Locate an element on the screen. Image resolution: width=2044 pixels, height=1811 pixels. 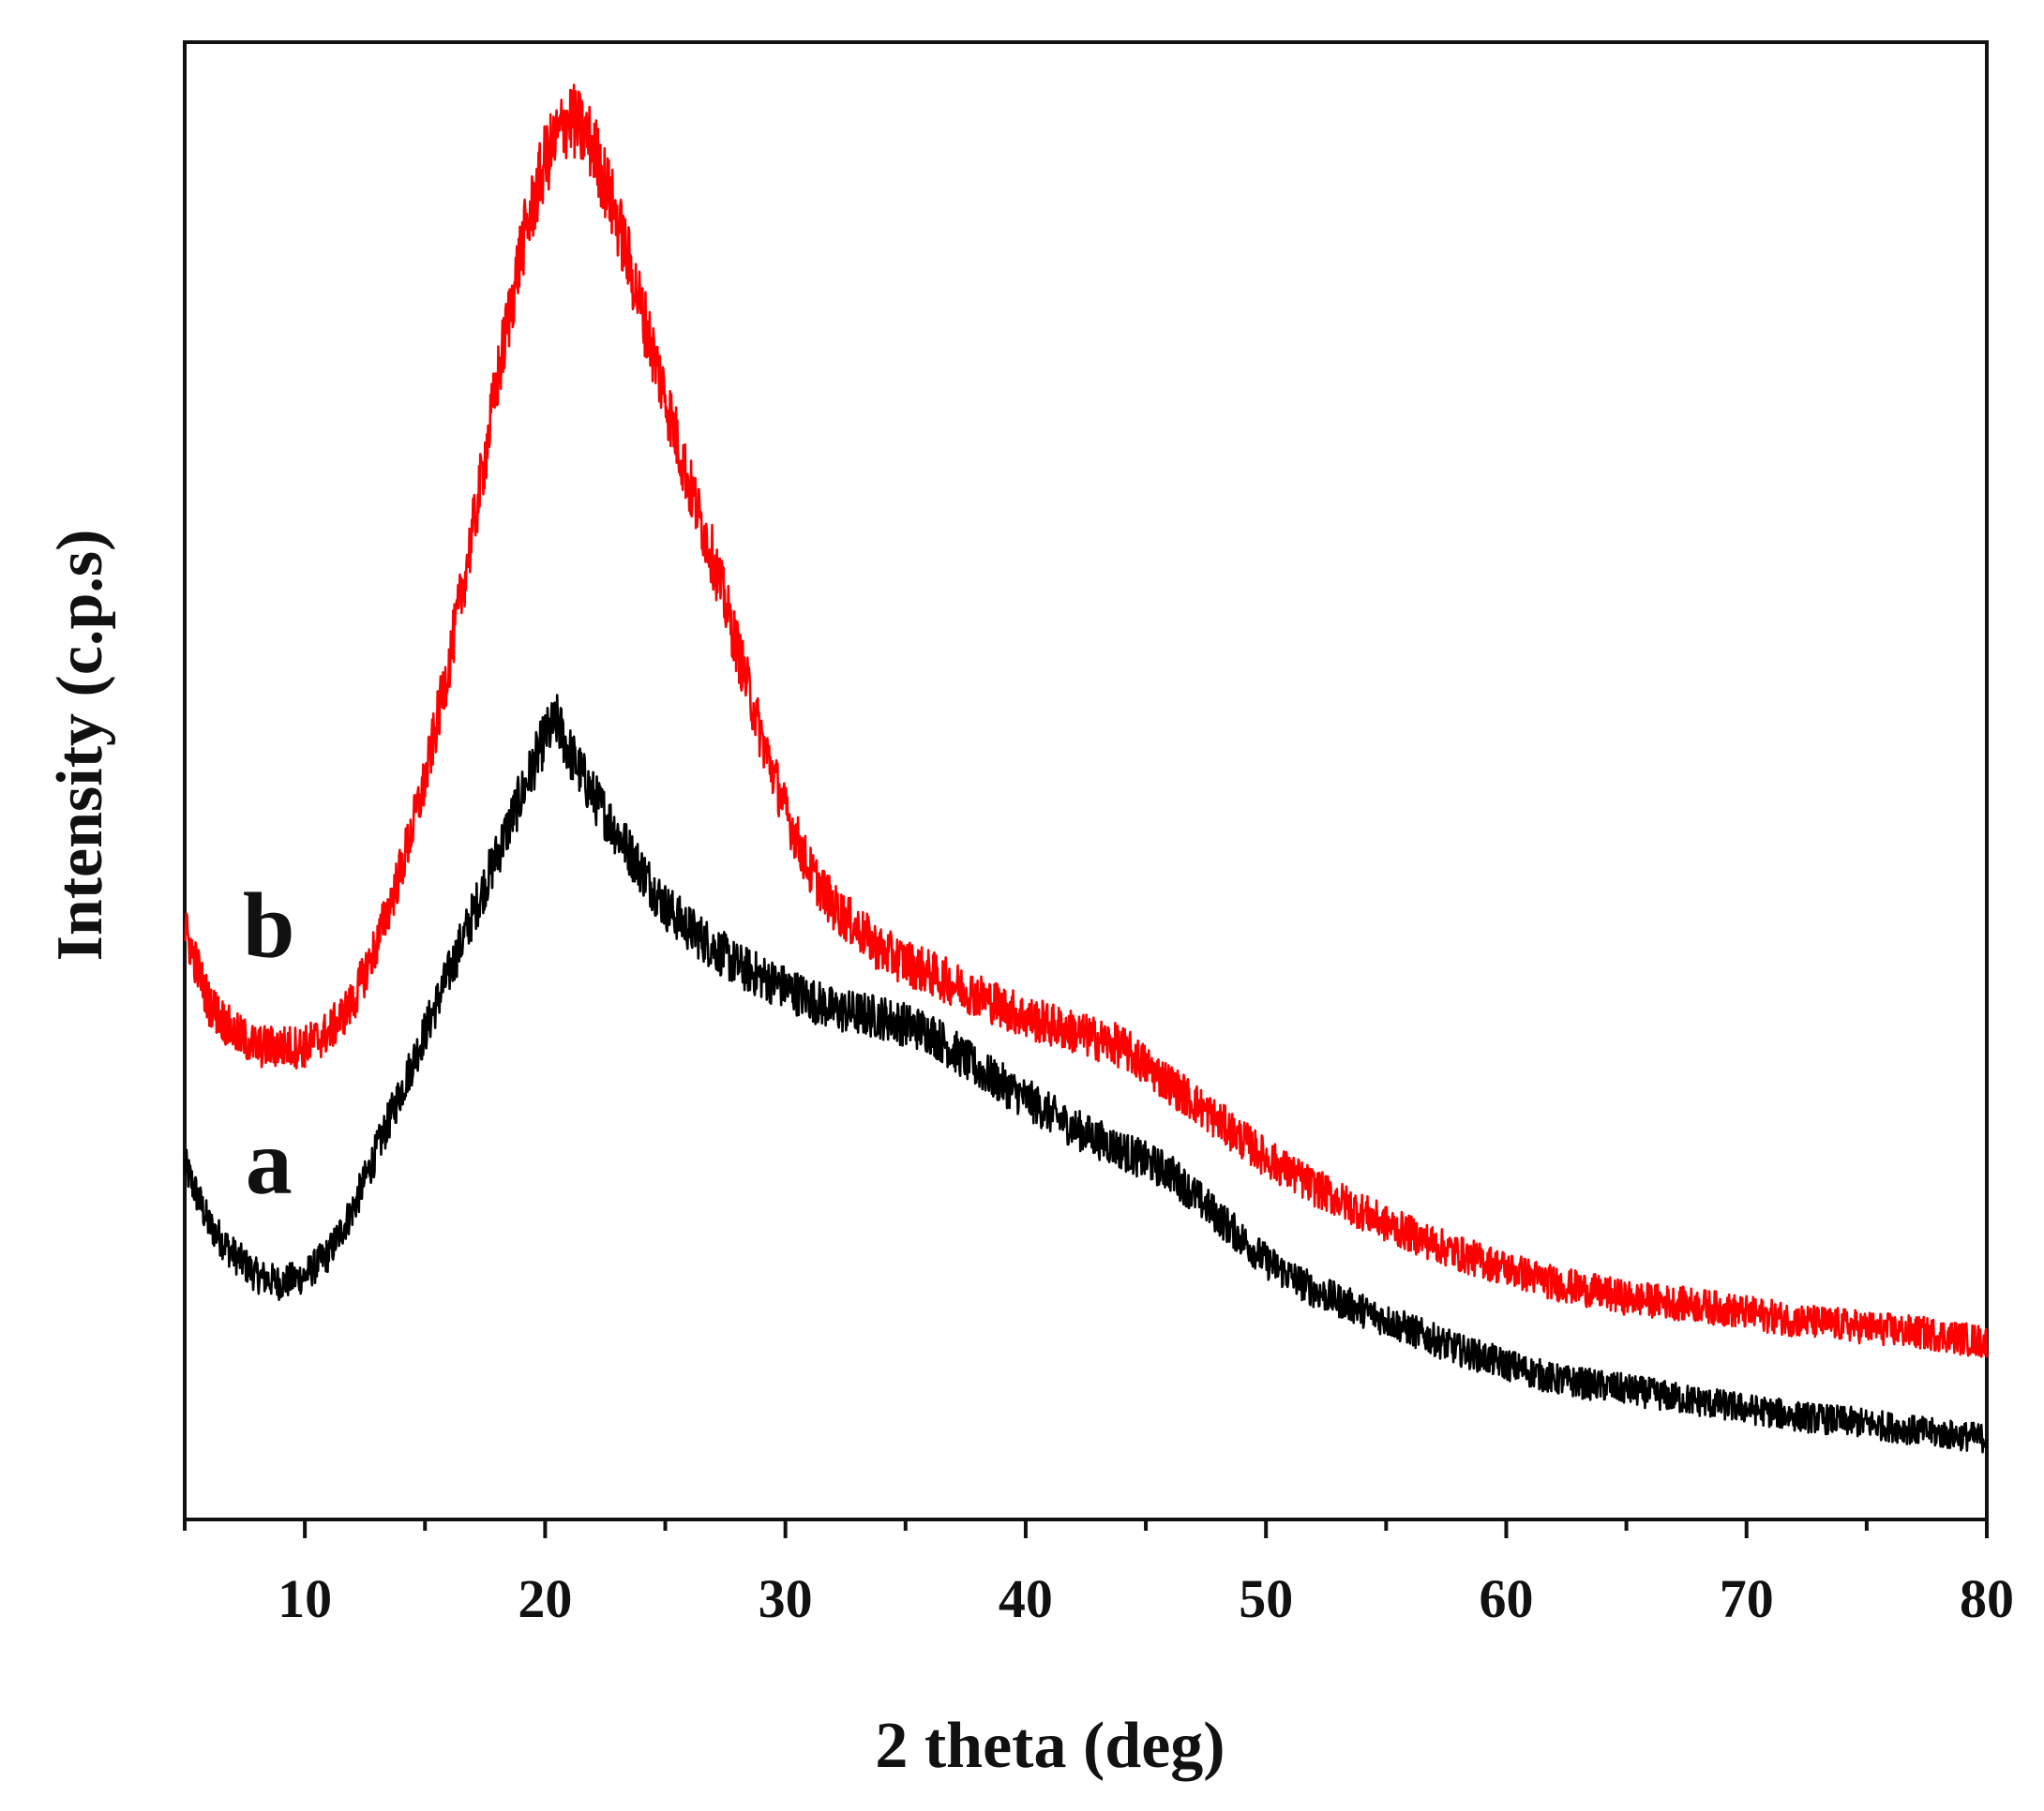
x-tick-label-20: 20 is located at coordinates (545, 1598).